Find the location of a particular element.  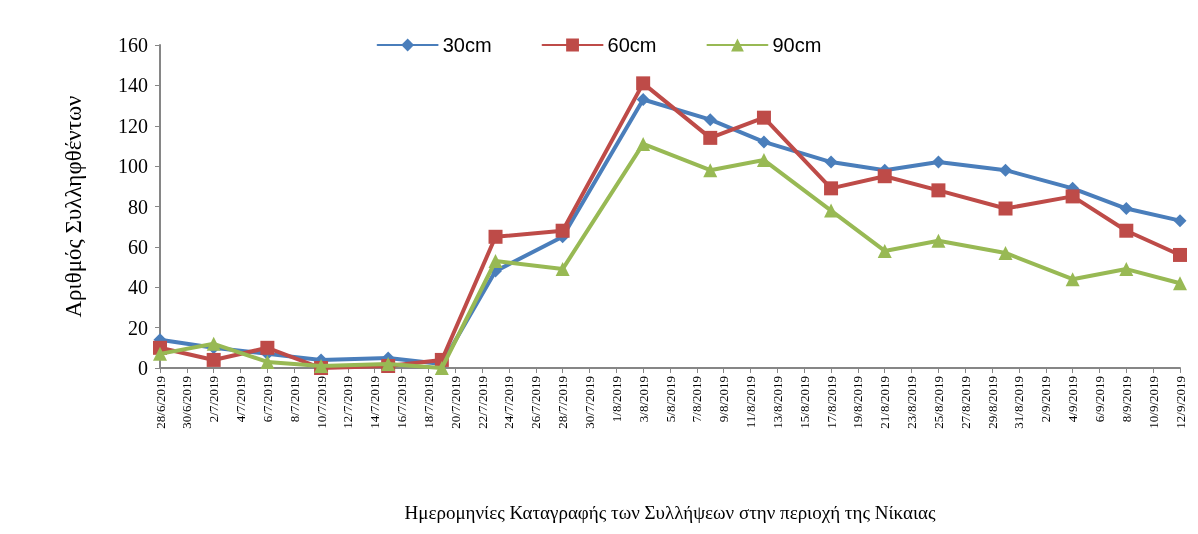

x-tick-label: 18/7/2019 is located at coordinates (428, 402).